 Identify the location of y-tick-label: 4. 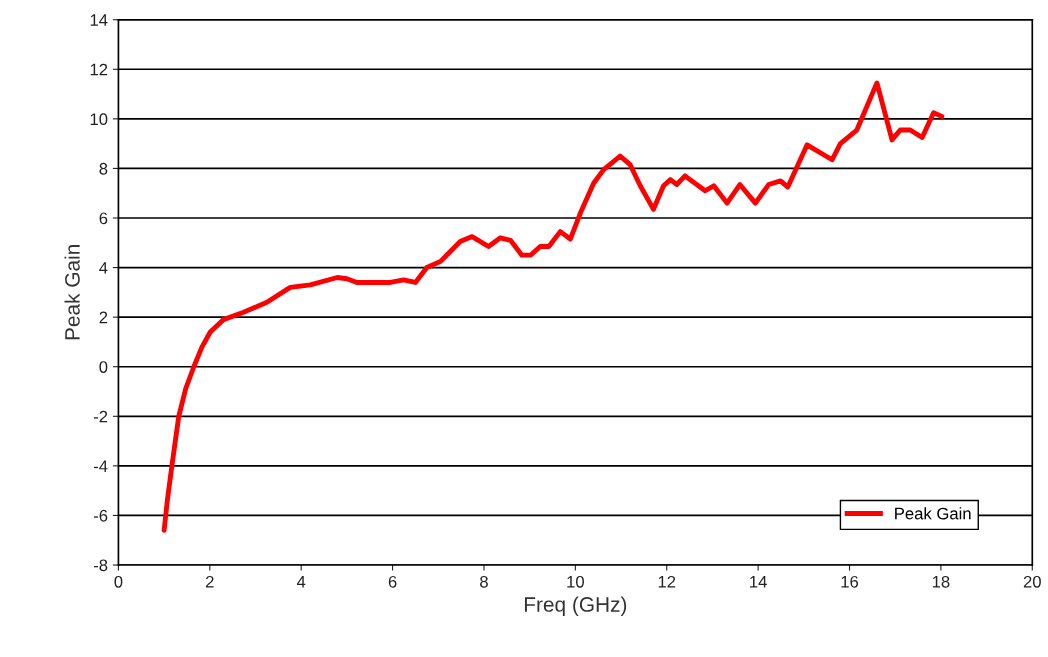
(103, 268).